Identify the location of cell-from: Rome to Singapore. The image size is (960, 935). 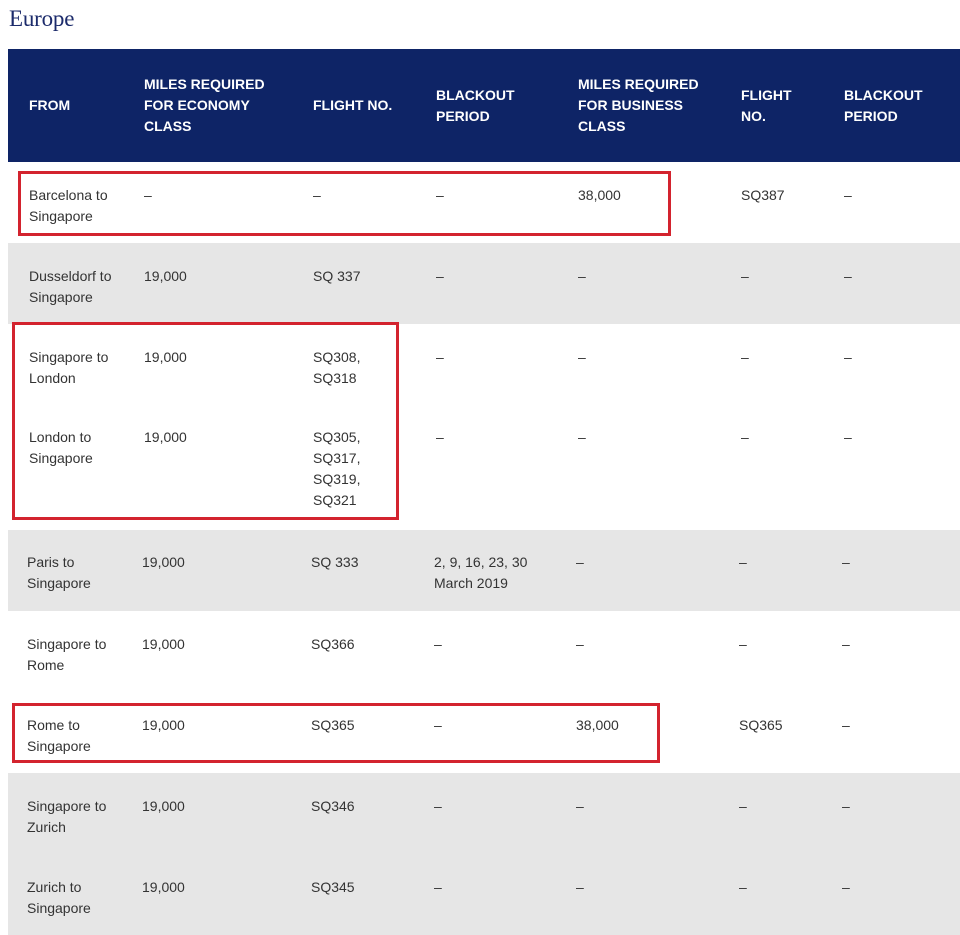
(73, 732).